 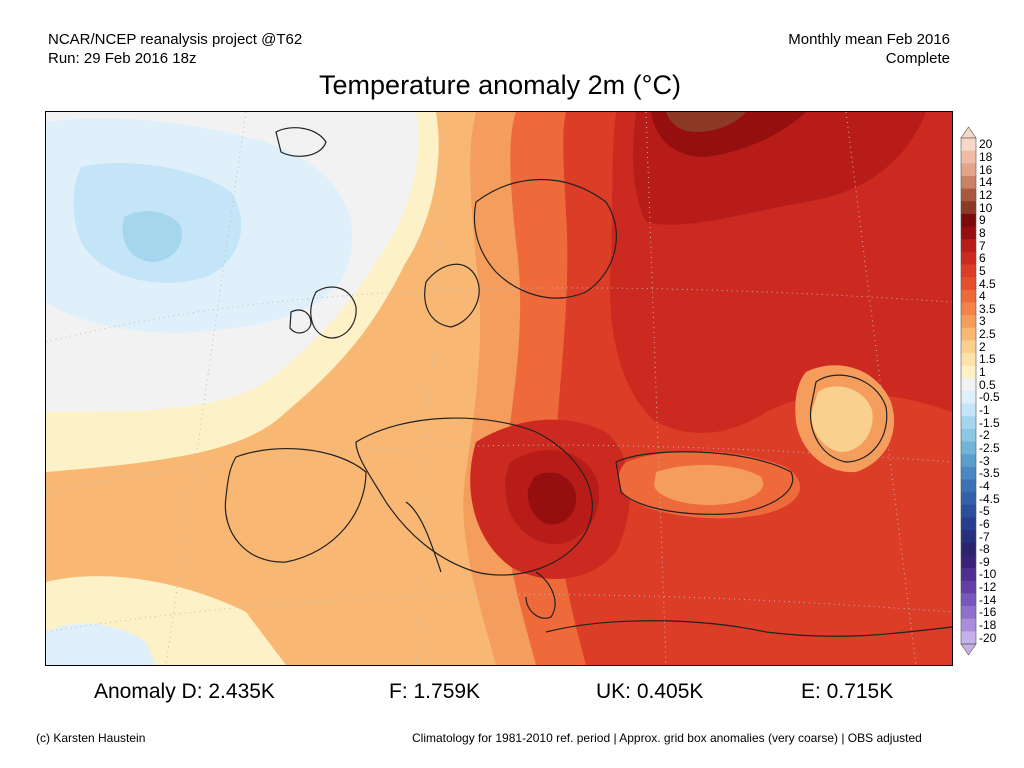 I want to click on colorbar-tick-label: -3, so click(x=984, y=460).